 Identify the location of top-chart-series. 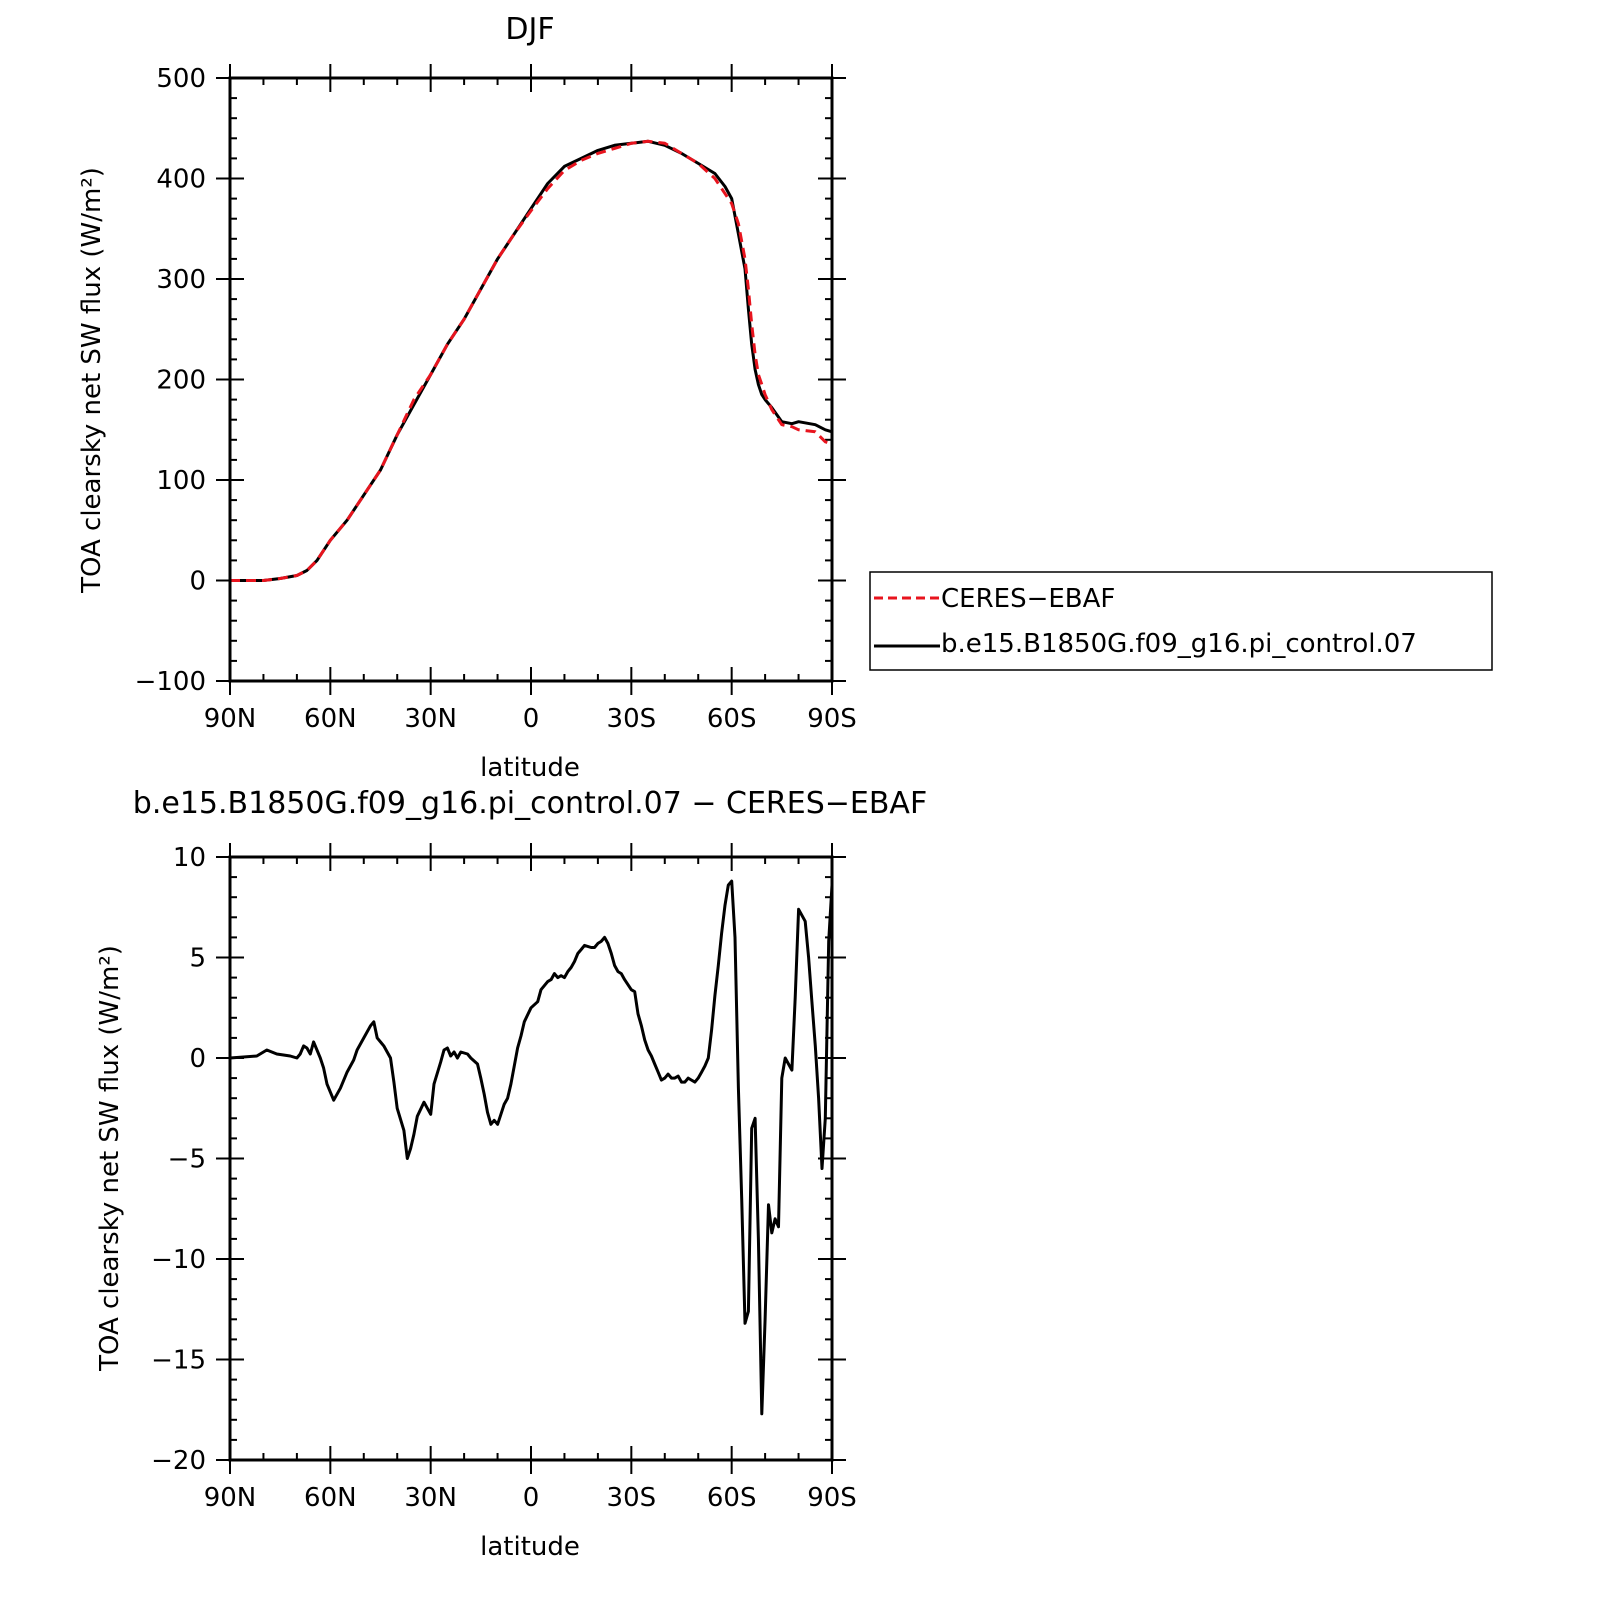
(531, 360).